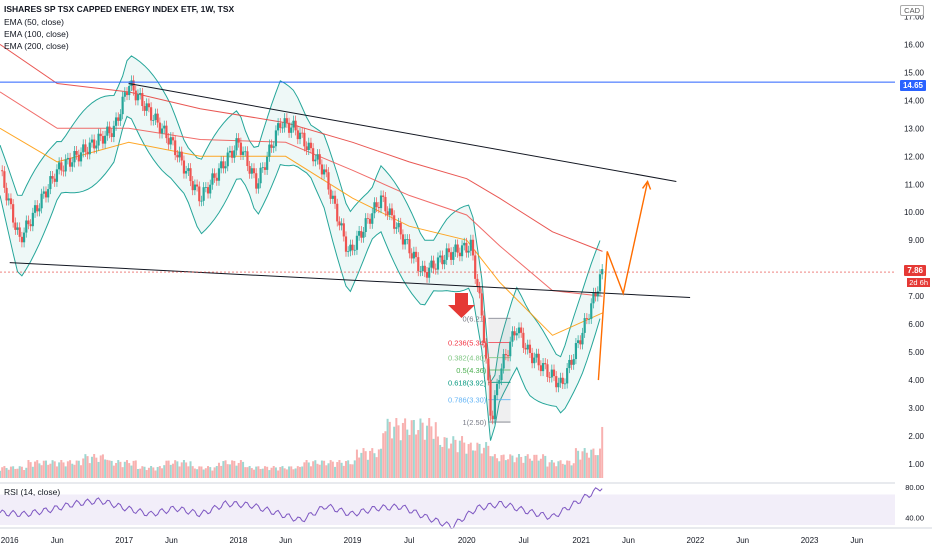 The image size is (932, 550). Describe the element at coordinates (914, 100) in the screenshot. I see `price-tick: 14.00` at that location.